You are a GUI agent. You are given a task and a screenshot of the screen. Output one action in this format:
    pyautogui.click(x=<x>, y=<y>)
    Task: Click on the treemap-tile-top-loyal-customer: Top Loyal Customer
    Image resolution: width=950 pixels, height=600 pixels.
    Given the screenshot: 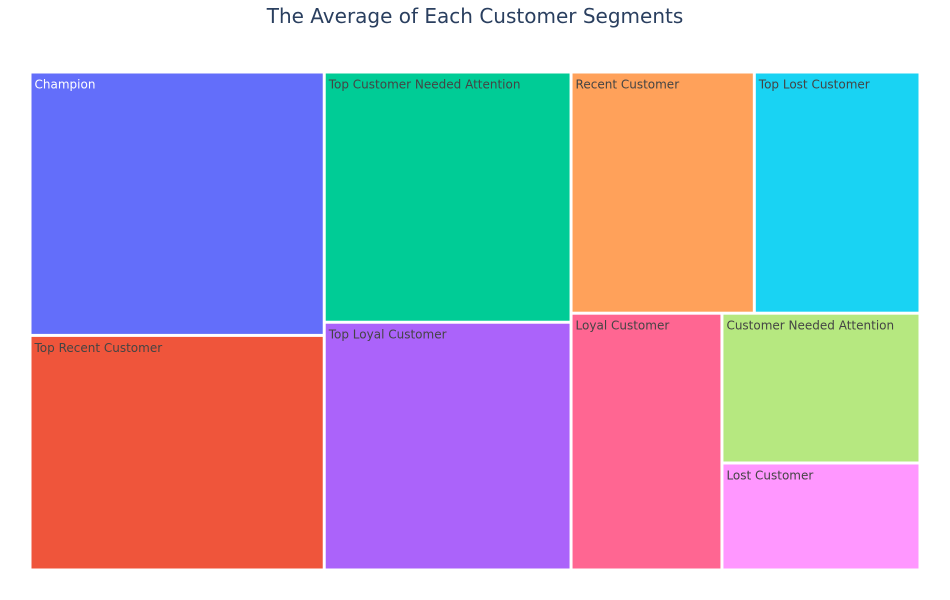 What is the action you would take?
    pyautogui.click(x=447, y=446)
    